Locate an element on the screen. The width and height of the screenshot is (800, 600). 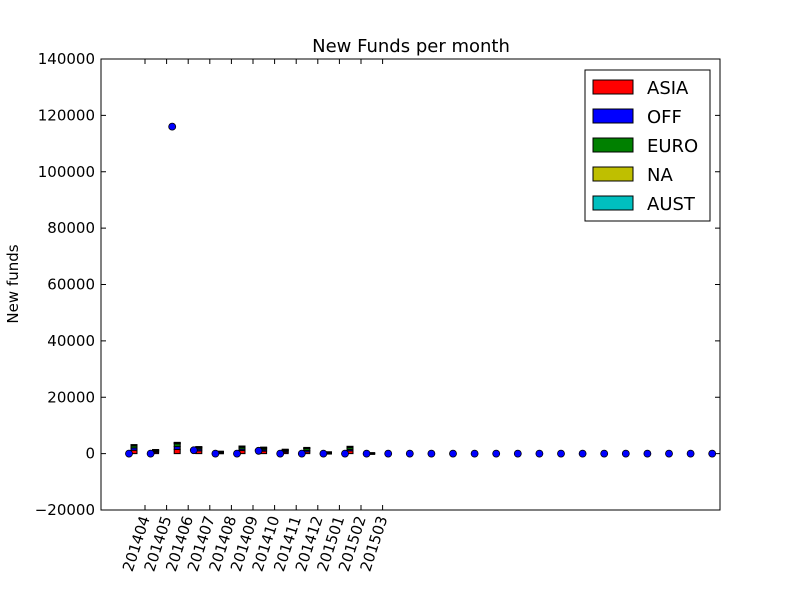
legend-swatch-asia is located at coordinates (613, 87).